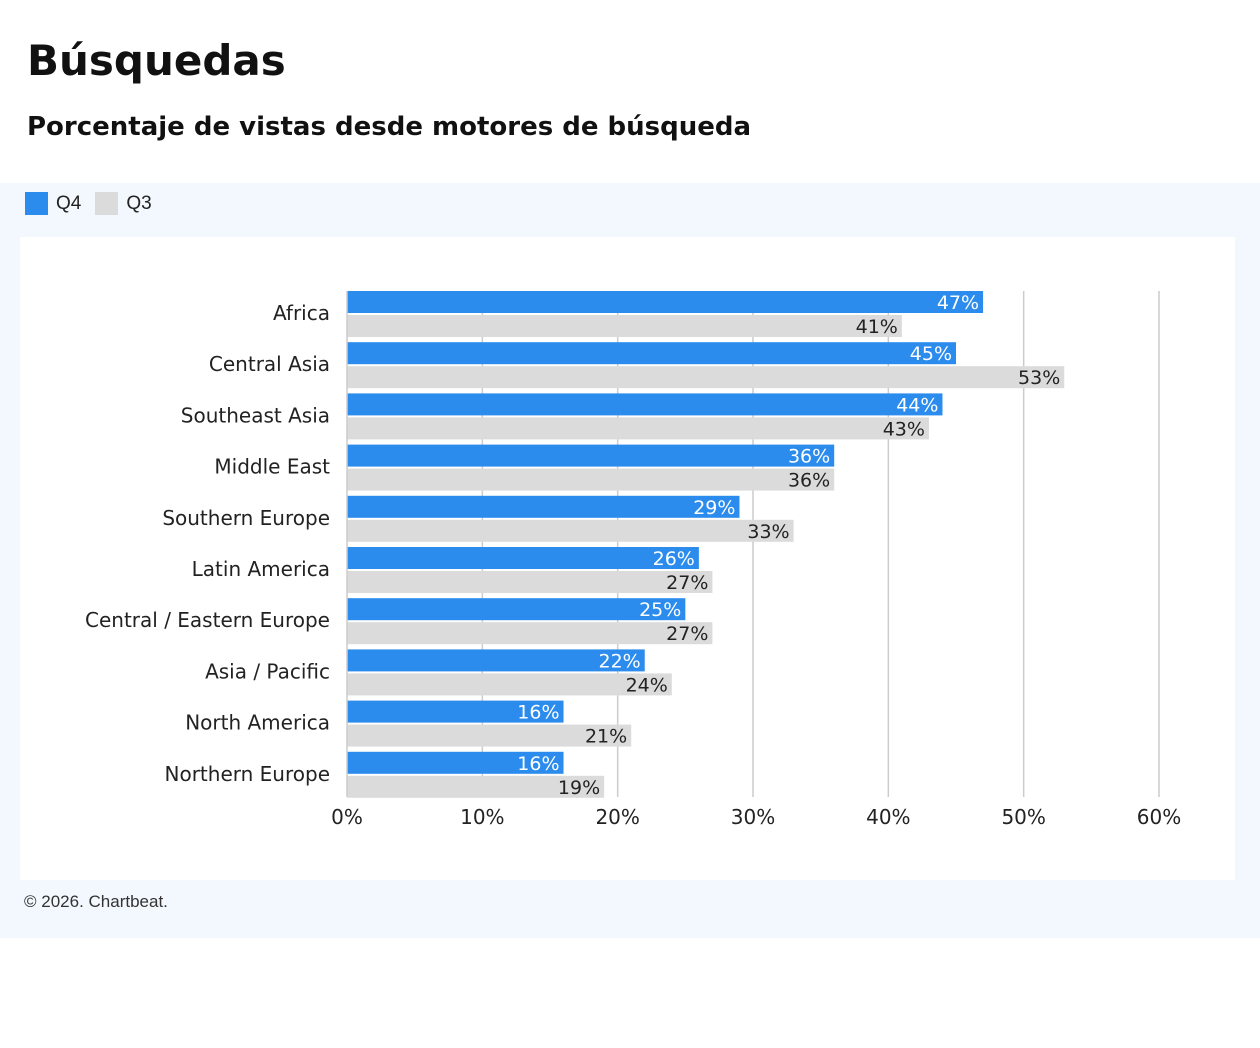 This screenshot has width=1260, height=1048. I want to click on data-label-q4: 45%, so click(931, 354).